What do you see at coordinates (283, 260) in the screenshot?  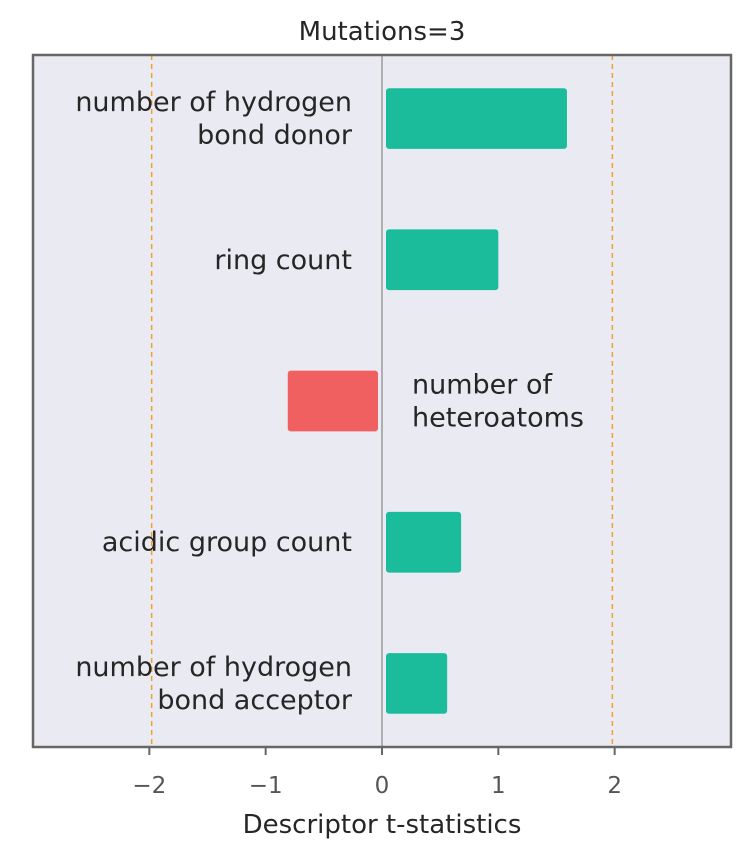 I see `bar-label-2: ring count` at bounding box center [283, 260].